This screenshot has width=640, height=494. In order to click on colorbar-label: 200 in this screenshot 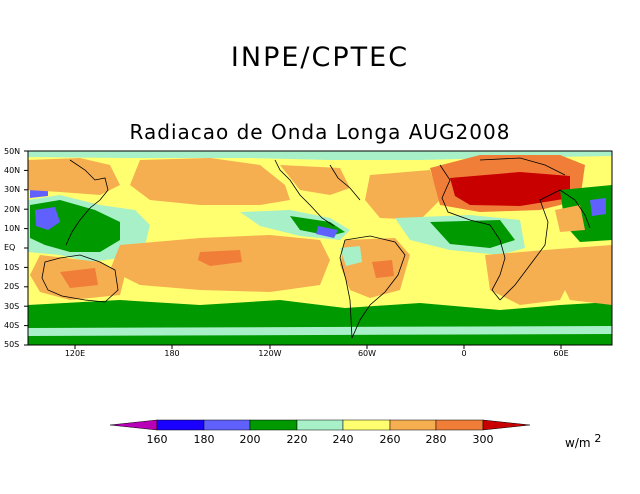, I will do `click(250, 439)`.